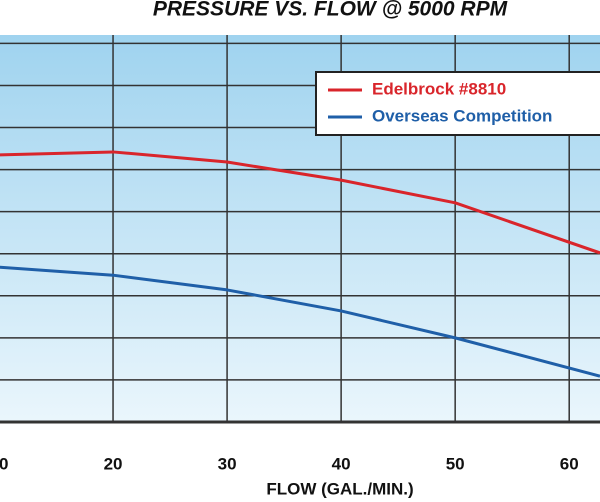  What do you see at coordinates (113, 463) in the screenshot?
I see `x-tick-label: 20` at bounding box center [113, 463].